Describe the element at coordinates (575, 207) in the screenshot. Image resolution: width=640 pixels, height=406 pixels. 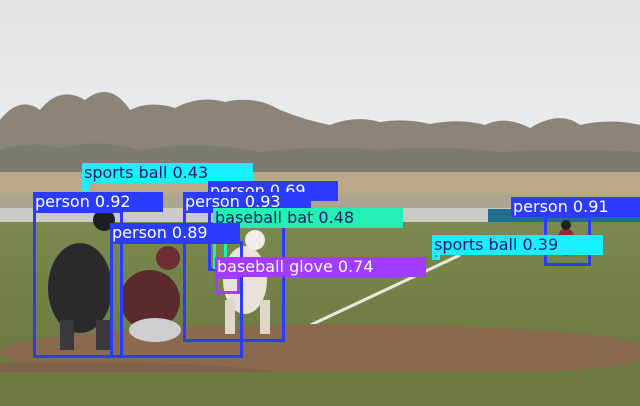
I see `detection-label: person 0.91` at that location.